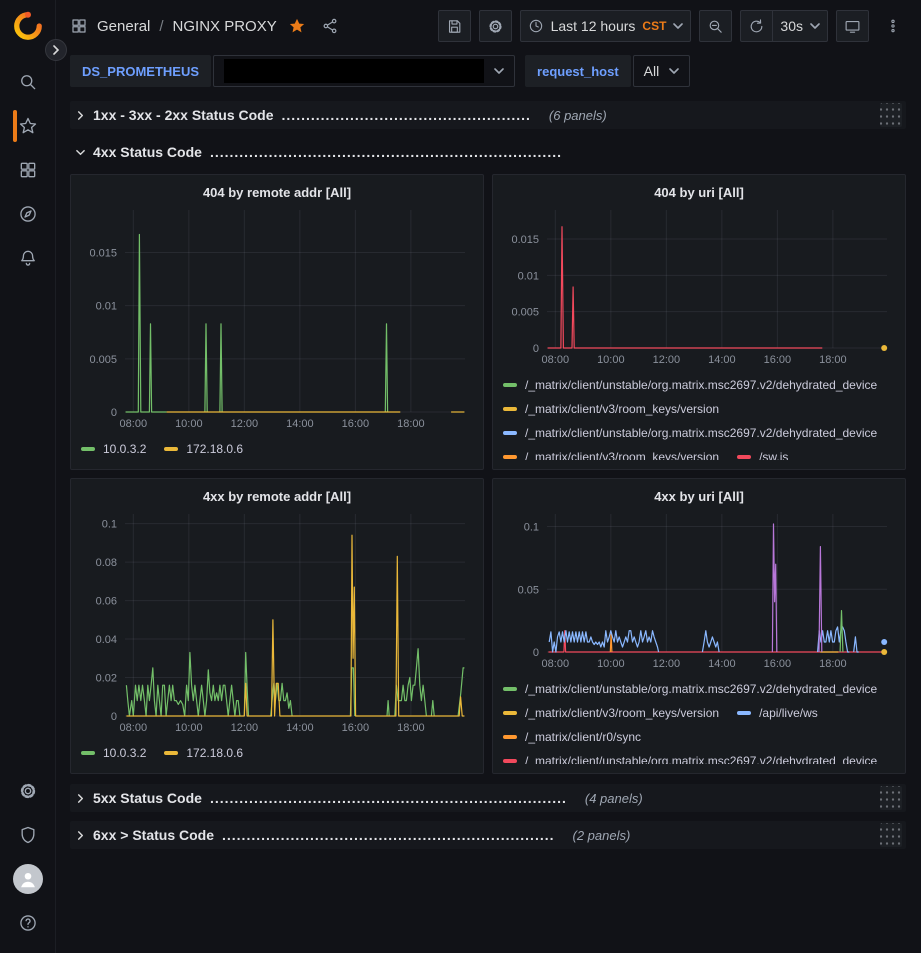  What do you see at coordinates (661, 71) in the screenshot?
I see `request-host-dropdown: All` at bounding box center [661, 71].